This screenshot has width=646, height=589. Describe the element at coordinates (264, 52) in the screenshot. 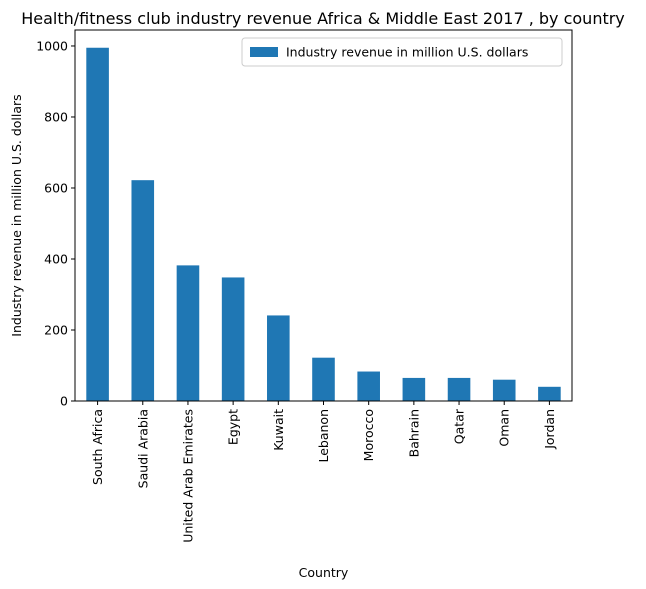

I see `legend-swatch` at that location.